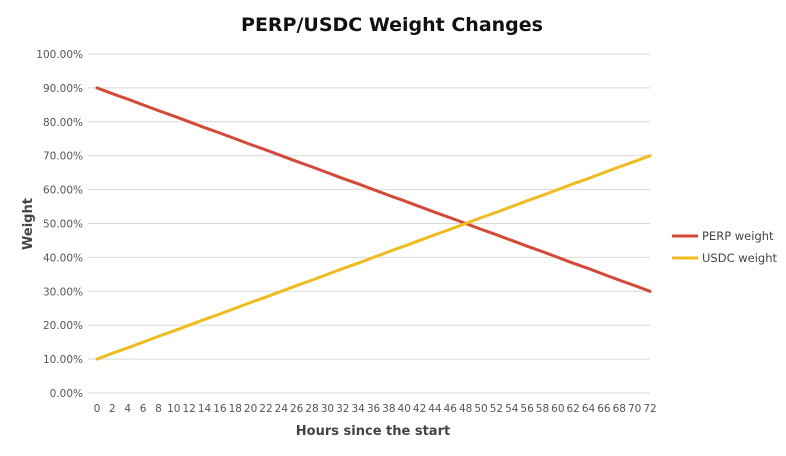 Image resolution: width=786 pixels, height=456 pixels. What do you see at coordinates (173, 409) in the screenshot?
I see `x-tick-label: 10` at bounding box center [173, 409].